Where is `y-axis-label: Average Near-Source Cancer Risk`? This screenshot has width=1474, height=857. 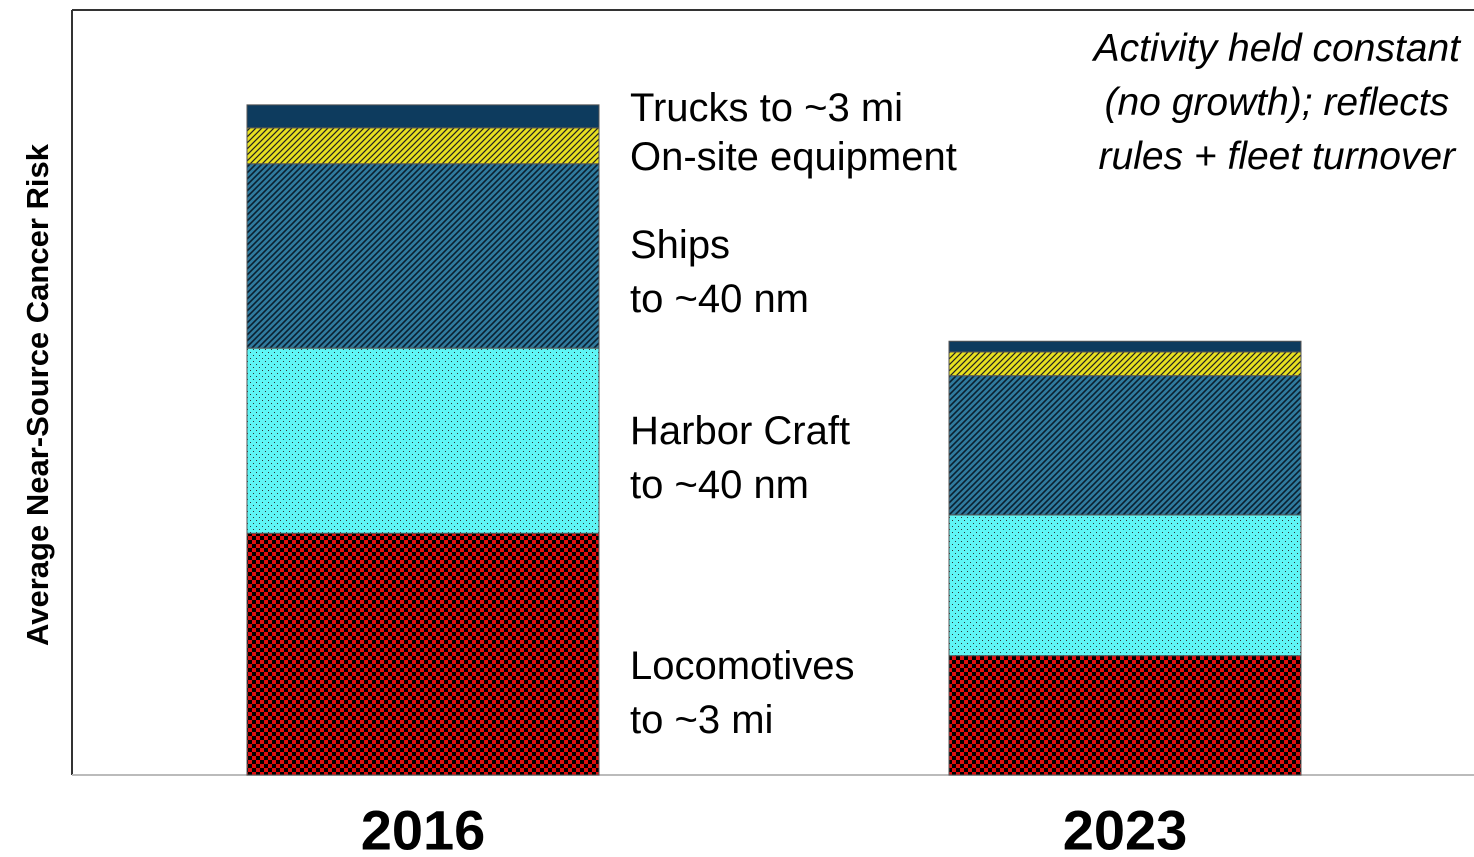 y-axis-label: Average Near-Source Cancer Risk is located at coordinates (37, 395).